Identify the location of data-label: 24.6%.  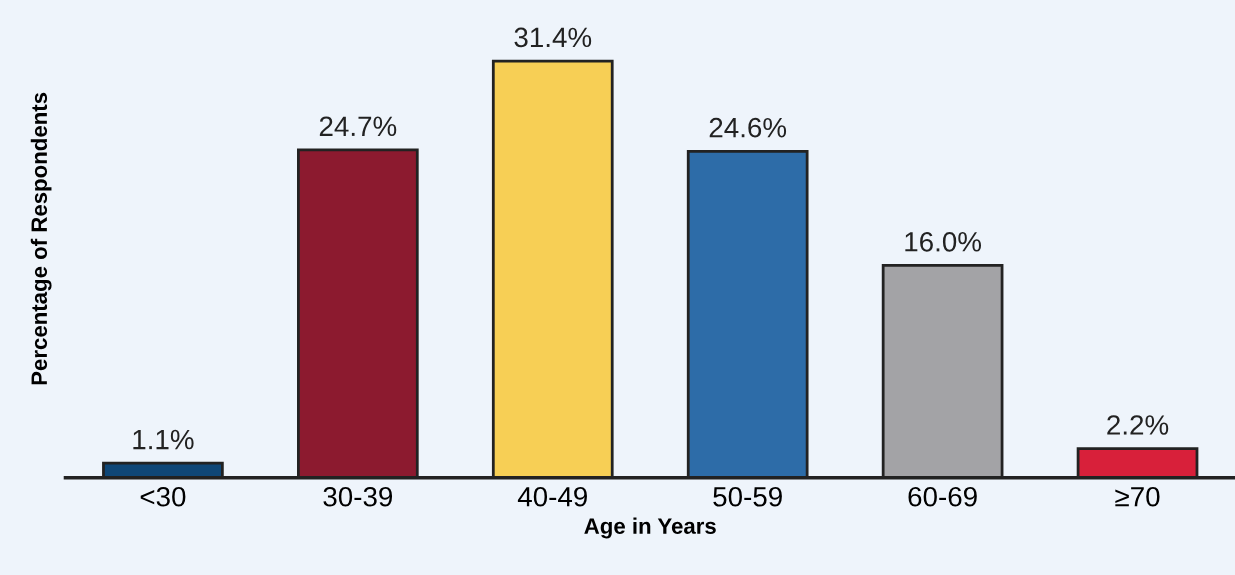
(748, 127).